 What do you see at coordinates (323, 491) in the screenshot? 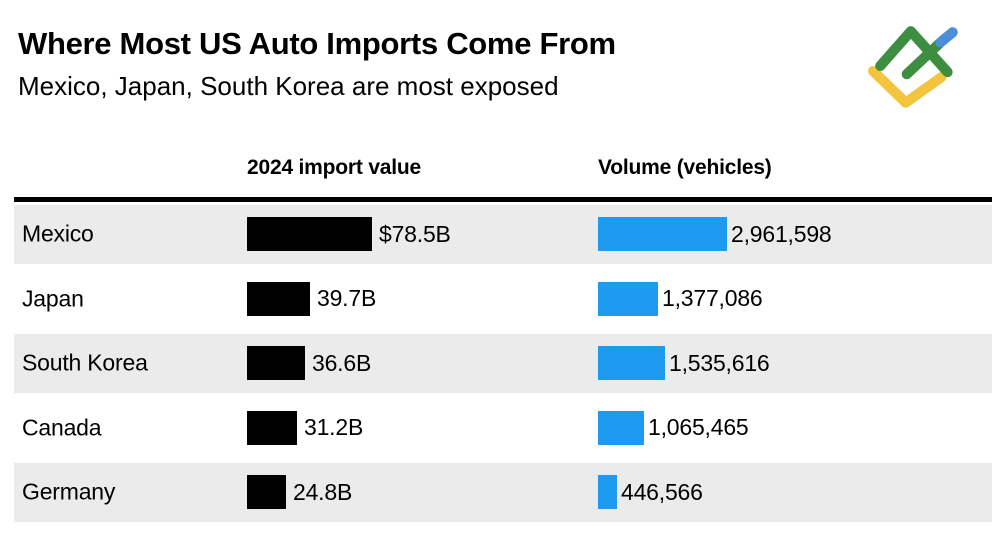
I see `import-value-label: 24.8B` at bounding box center [323, 491].